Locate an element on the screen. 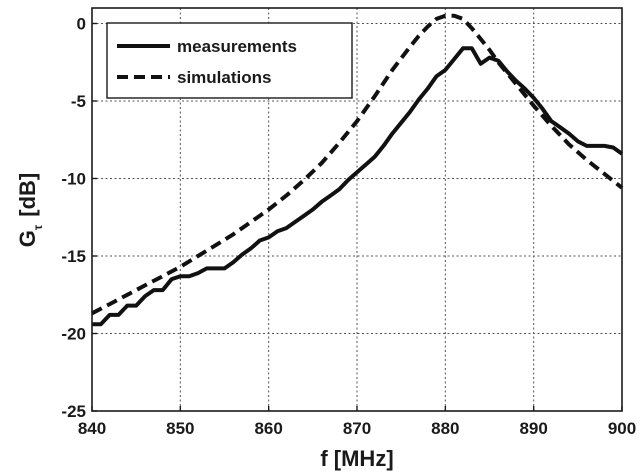 Image resolution: width=641 pixels, height=475 pixels. y-tick-label: -20 is located at coordinates (73, 334).